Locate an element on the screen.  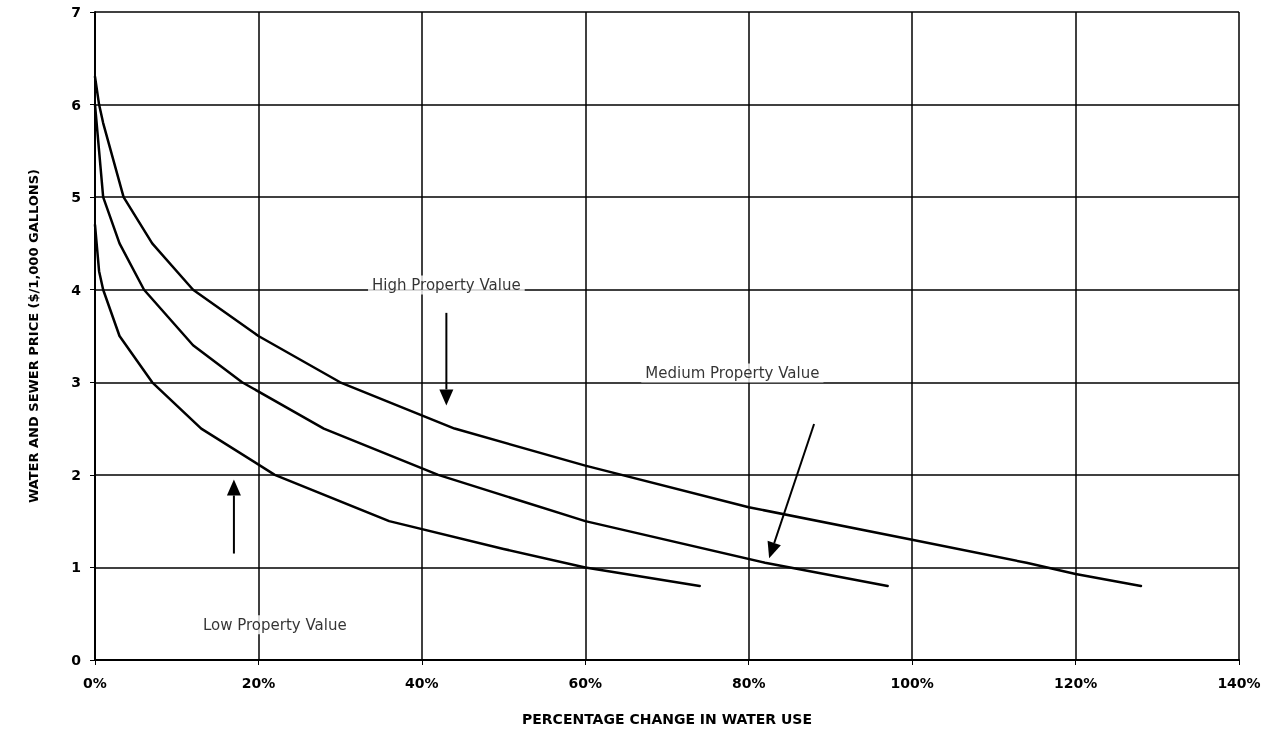
x-tick-label: 20% is located at coordinates (258, 683).